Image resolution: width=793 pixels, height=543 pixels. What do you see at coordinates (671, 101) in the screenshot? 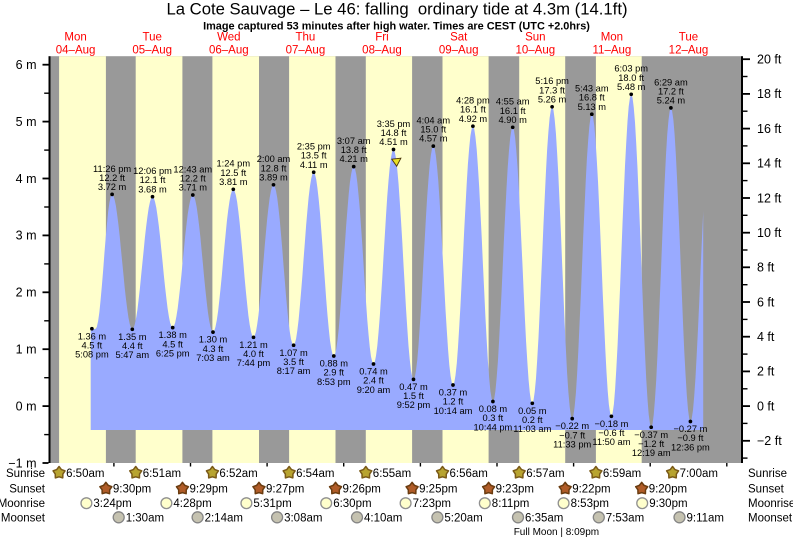
I see `svg-text: 5.24 m` at bounding box center [671, 101].